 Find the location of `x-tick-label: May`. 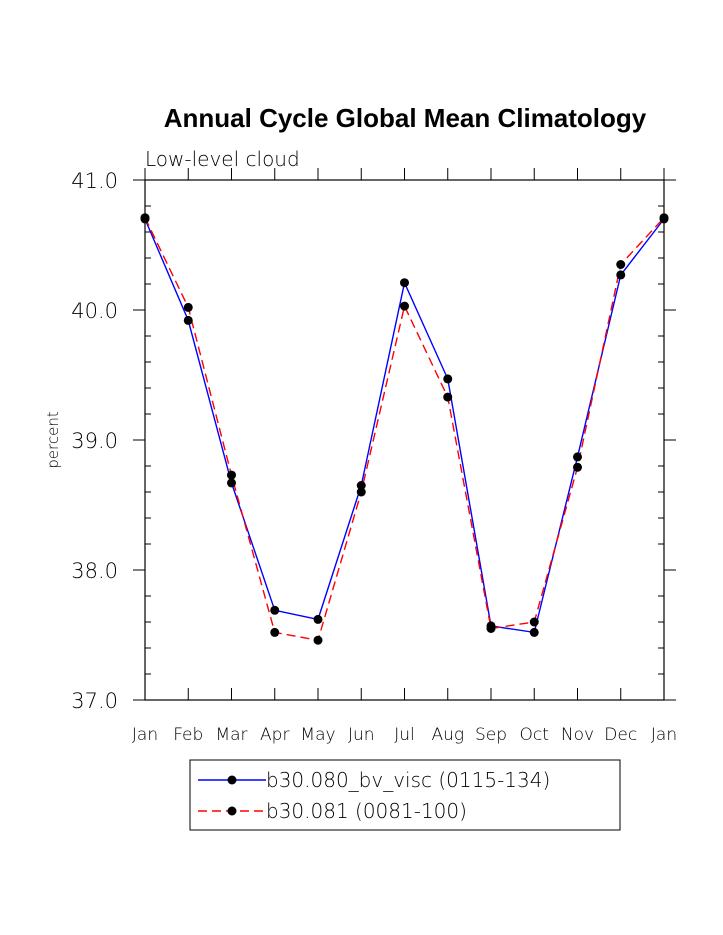

x-tick-label: May is located at coordinates (317, 735).